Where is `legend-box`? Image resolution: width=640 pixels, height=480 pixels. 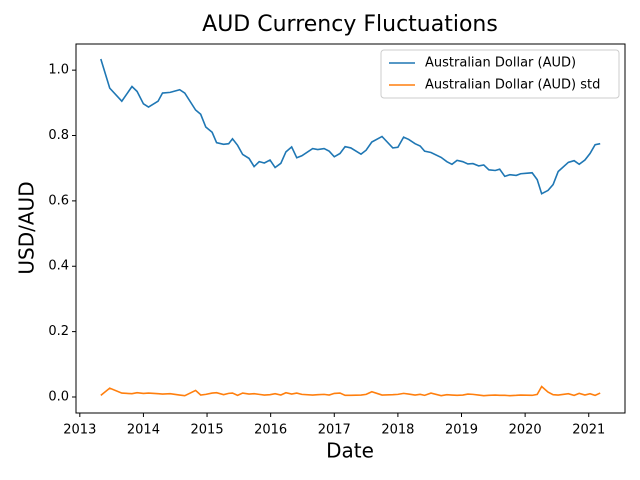
legend-box is located at coordinates (500, 74).